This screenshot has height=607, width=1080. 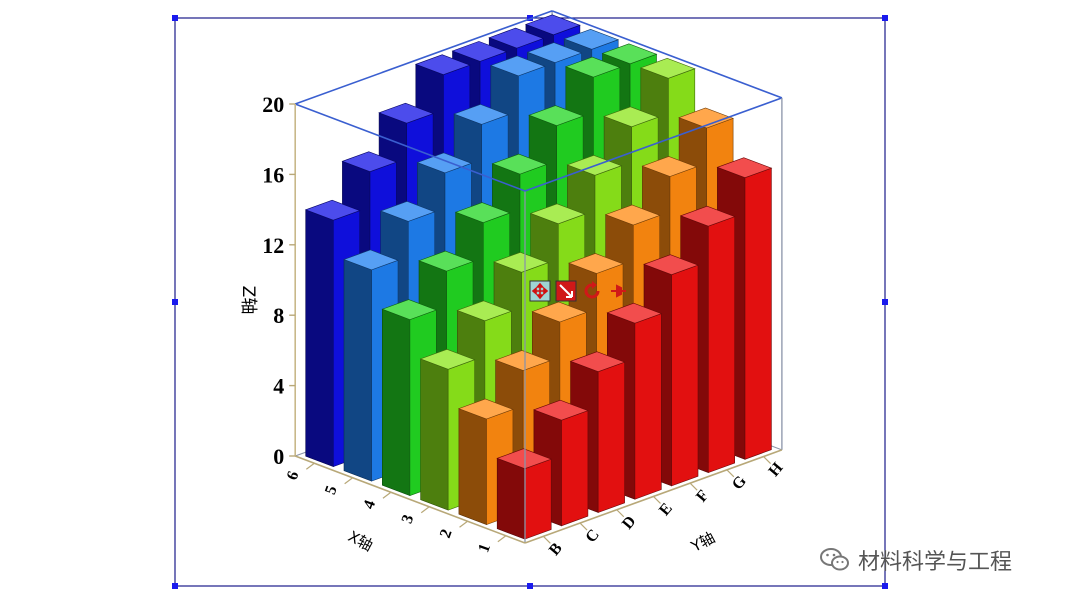 I want to click on watermark-text: 材料科学与工程, so click(x=935, y=562).